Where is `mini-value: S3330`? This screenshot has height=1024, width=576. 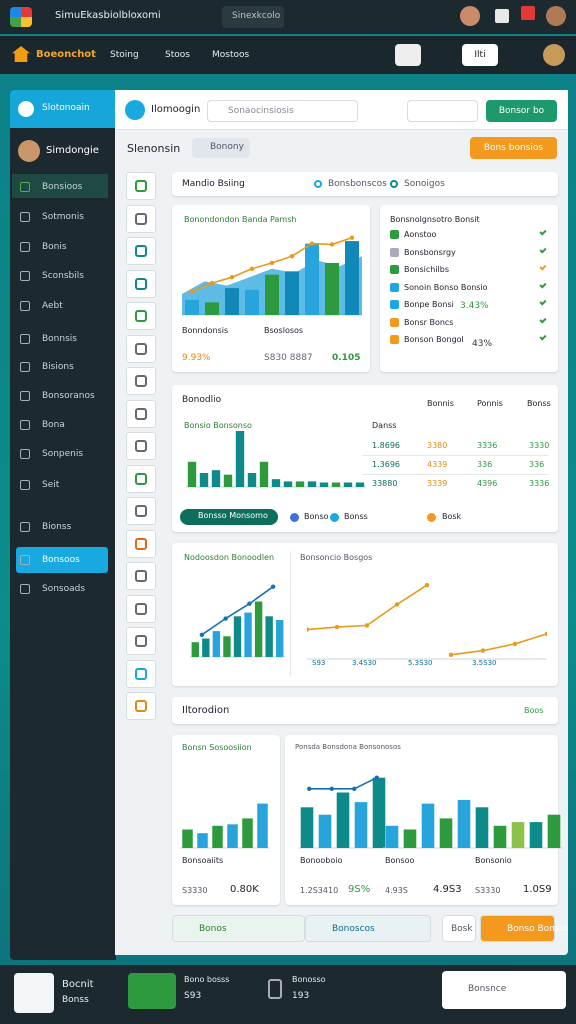 mini-value: S3330 is located at coordinates (488, 890).